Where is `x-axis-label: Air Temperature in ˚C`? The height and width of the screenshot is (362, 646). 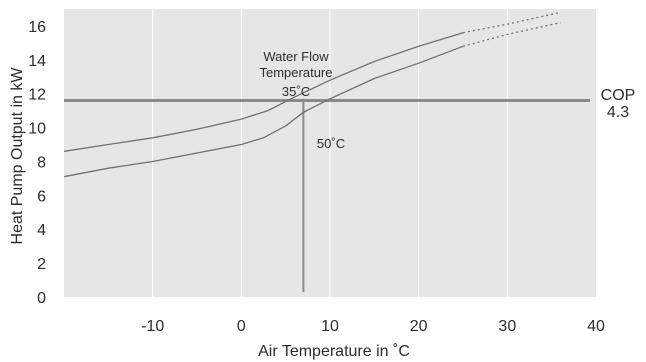 x-axis-label: Air Temperature in ˚C is located at coordinates (334, 351).